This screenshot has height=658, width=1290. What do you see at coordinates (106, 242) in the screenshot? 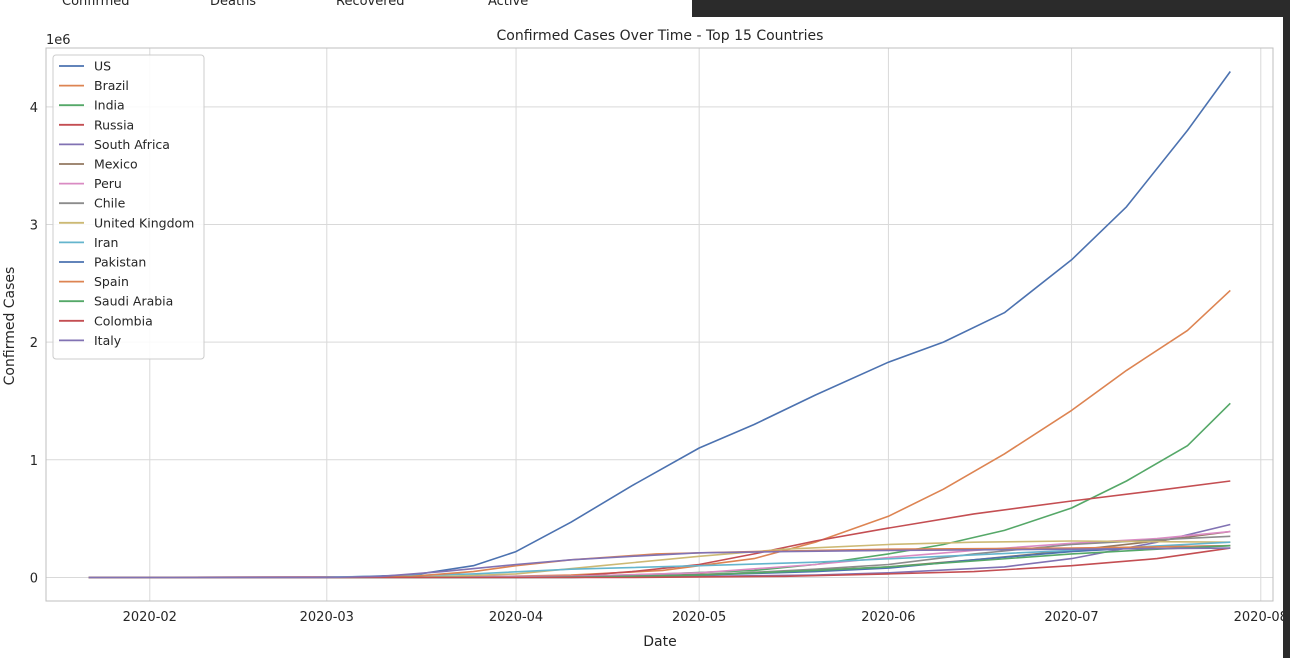
I see `legend-label: Iran` at bounding box center [106, 242].